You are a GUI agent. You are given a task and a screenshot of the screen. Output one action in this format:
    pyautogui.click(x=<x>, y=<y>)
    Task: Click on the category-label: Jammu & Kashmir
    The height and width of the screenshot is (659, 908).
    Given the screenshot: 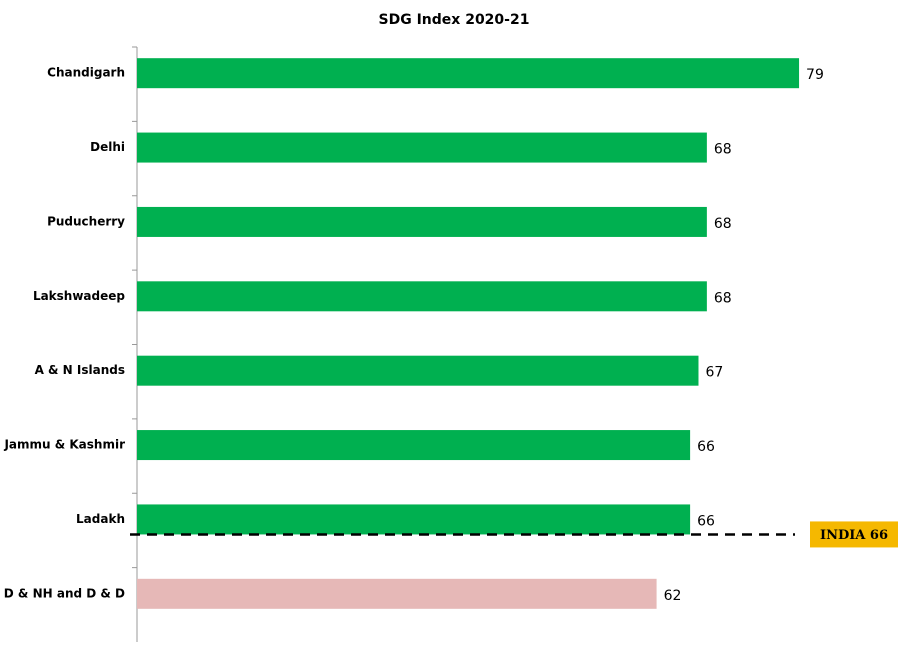 What is the action you would take?
    pyautogui.click(x=64, y=445)
    